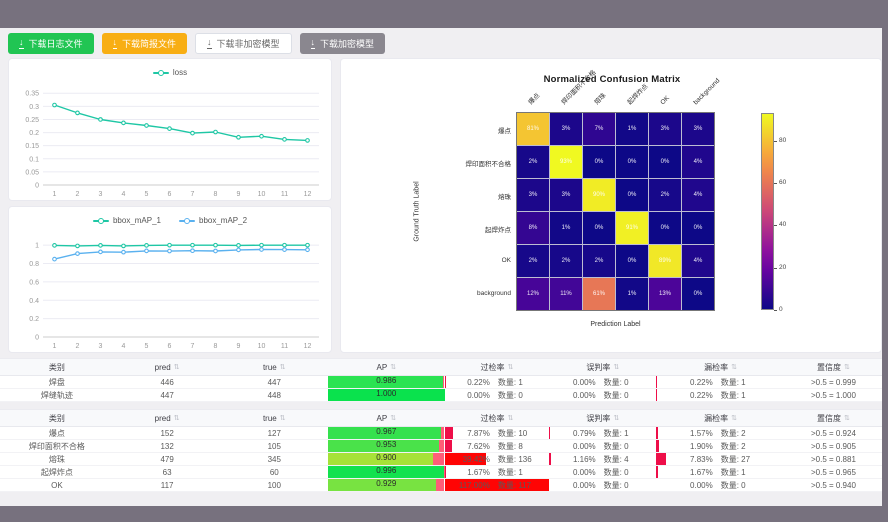  What do you see at coordinates (417, 211) in the screenshot?
I see `matrix-yaxis-label: Ground Truth Label` at bounding box center [417, 211].